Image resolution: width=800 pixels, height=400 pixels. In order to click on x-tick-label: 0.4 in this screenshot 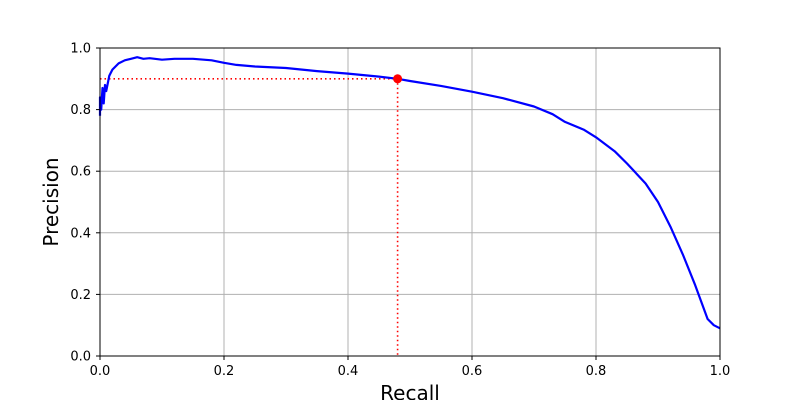, I will do `click(348, 371)`.